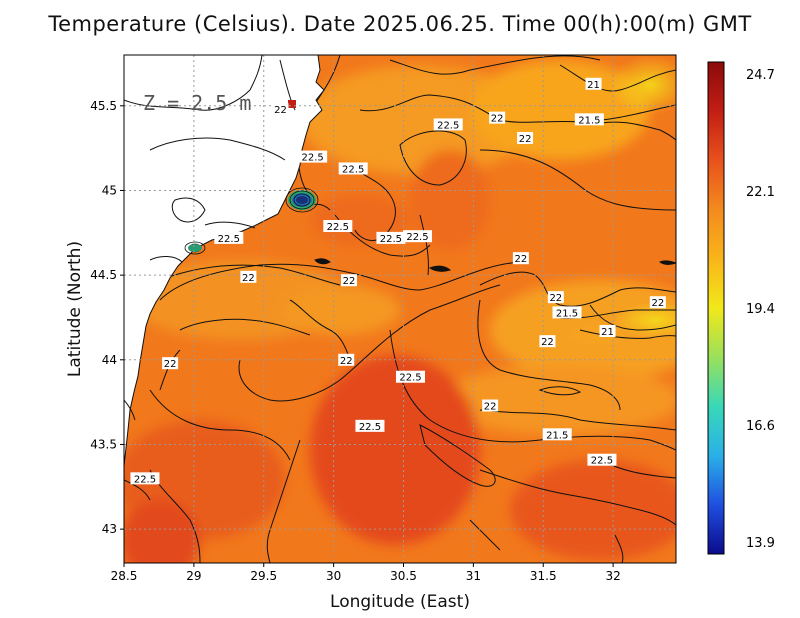 This screenshot has height=618, width=800. What do you see at coordinates (263, 576) in the screenshot?
I see `x-tick-label: 29.5` at bounding box center [263, 576].